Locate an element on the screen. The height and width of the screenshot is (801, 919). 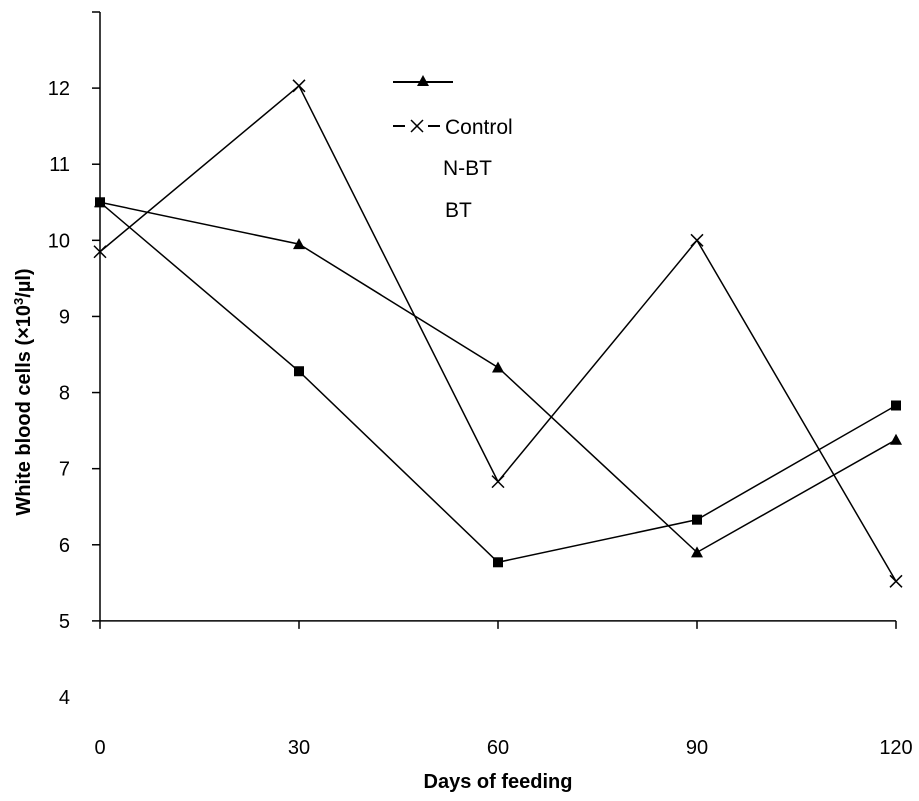
y-tick-label: 10 is located at coordinates (59, 241).